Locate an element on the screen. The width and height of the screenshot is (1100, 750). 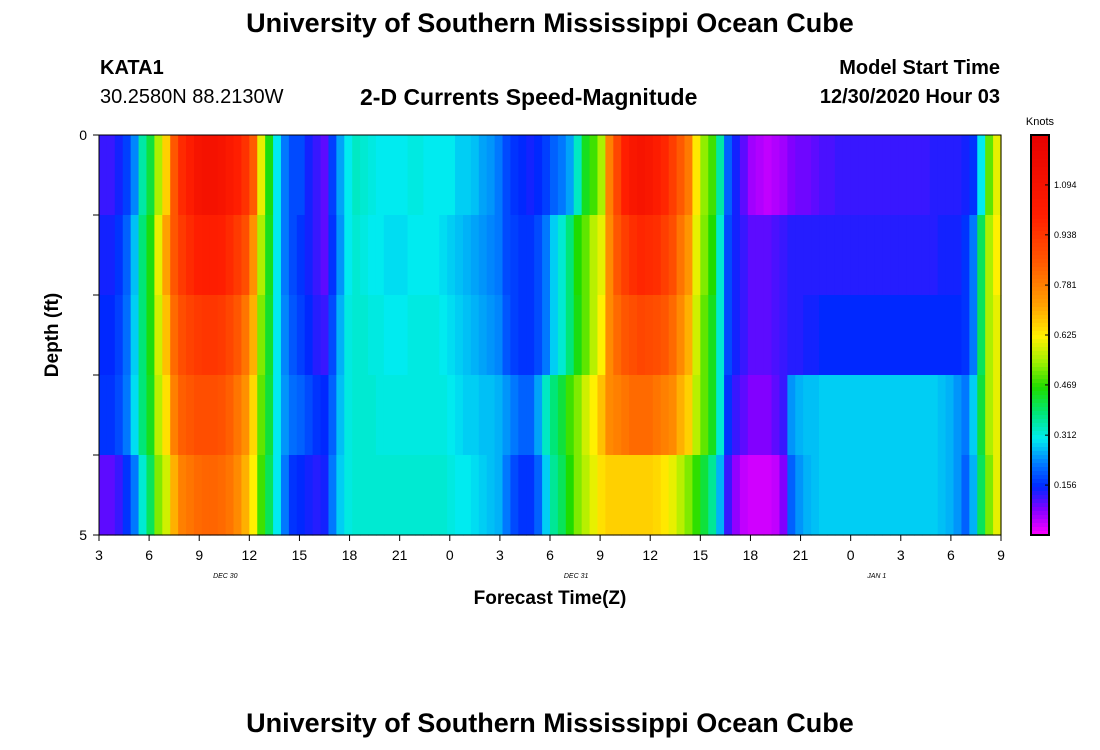
x-tick-label: 12 is located at coordinates (650, 555).